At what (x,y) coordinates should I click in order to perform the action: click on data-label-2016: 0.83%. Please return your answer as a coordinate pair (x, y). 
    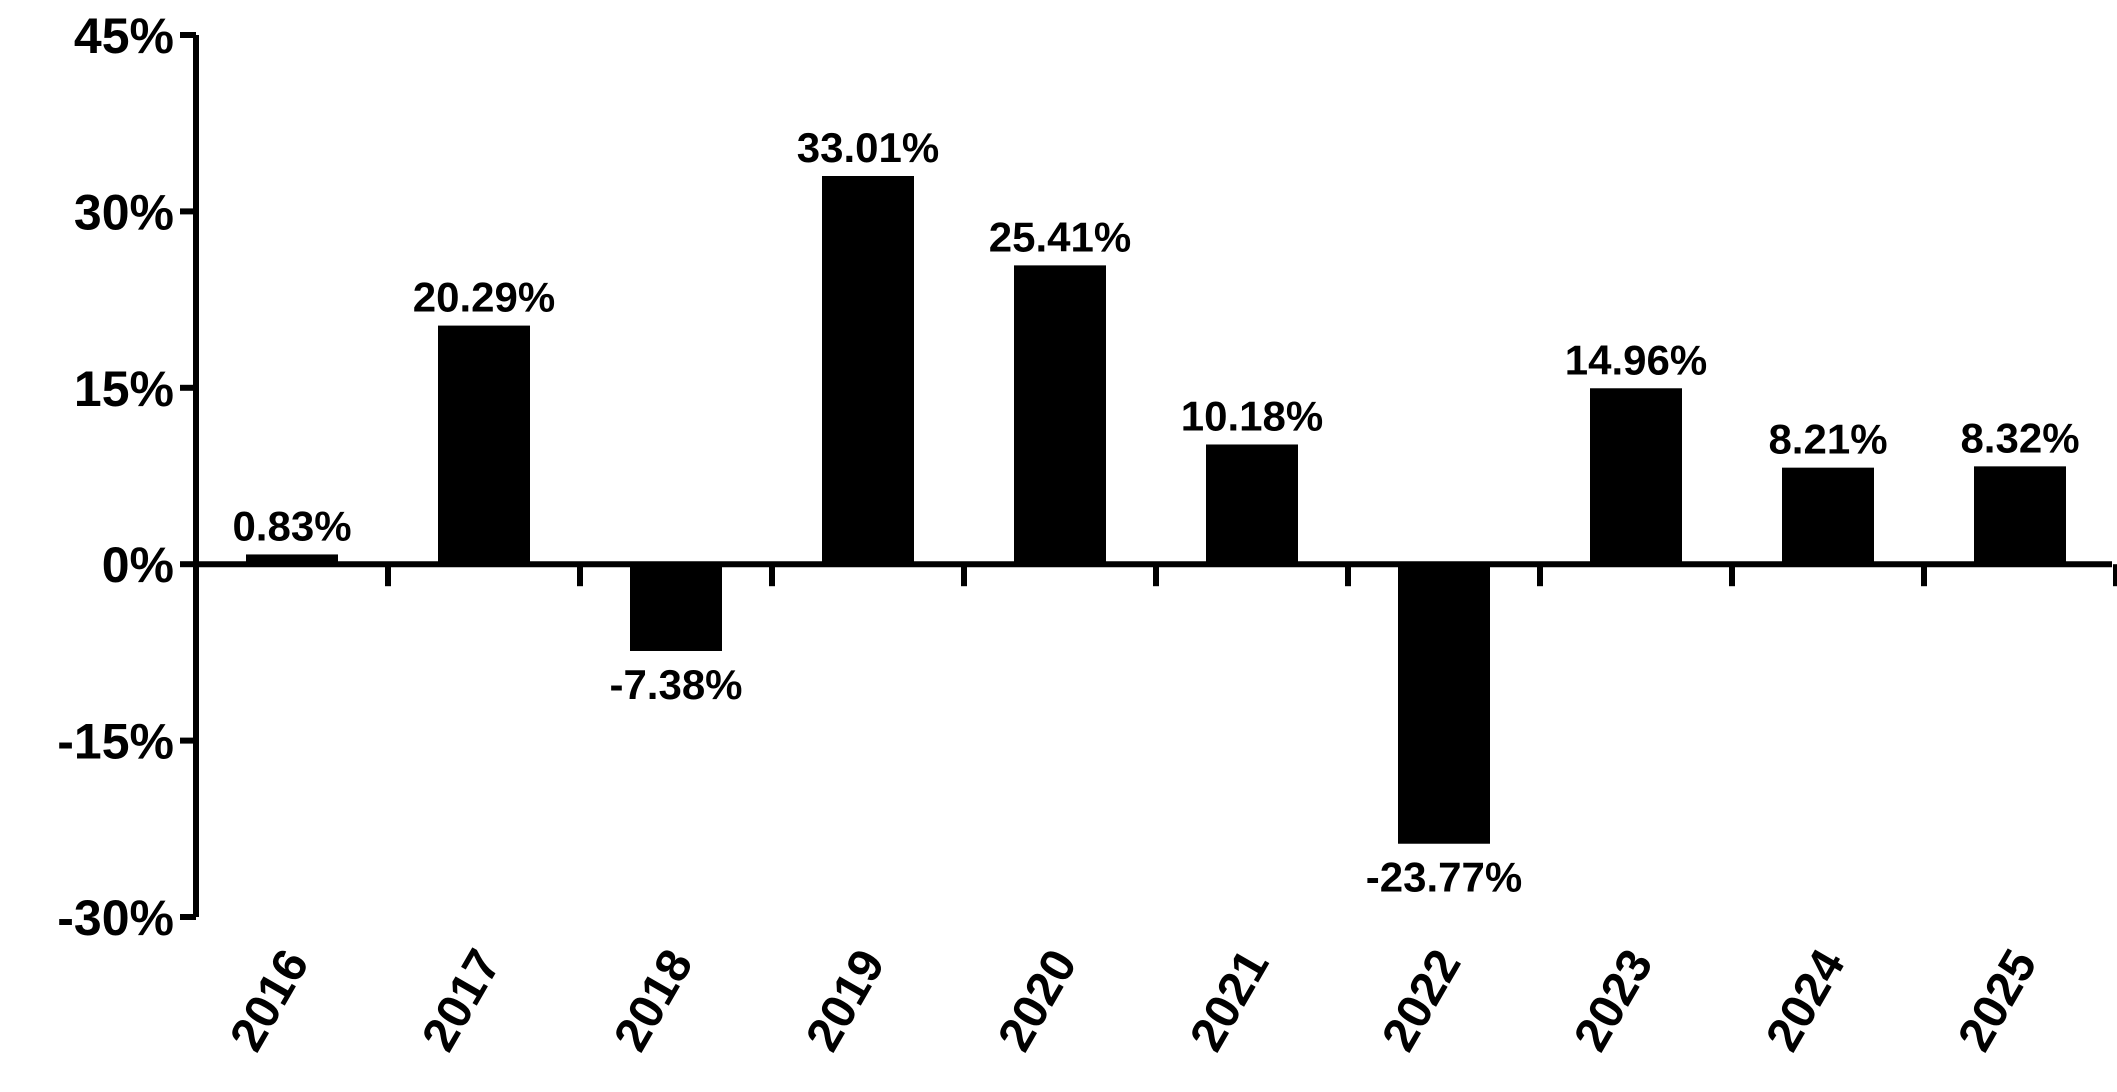
    Looking at the image, I should click on (291, 525).